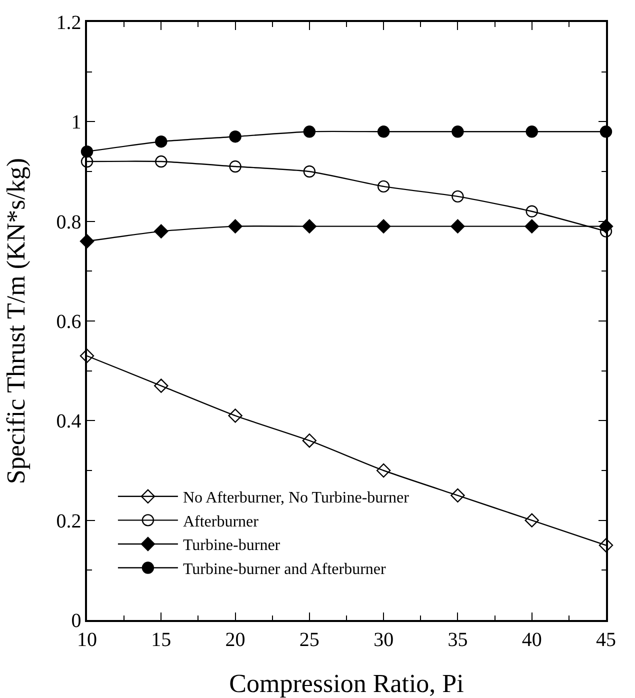  Describe the element at coordinates (69, 421) in the screenshot. I see `y-tick-label: 0.4` at that location.